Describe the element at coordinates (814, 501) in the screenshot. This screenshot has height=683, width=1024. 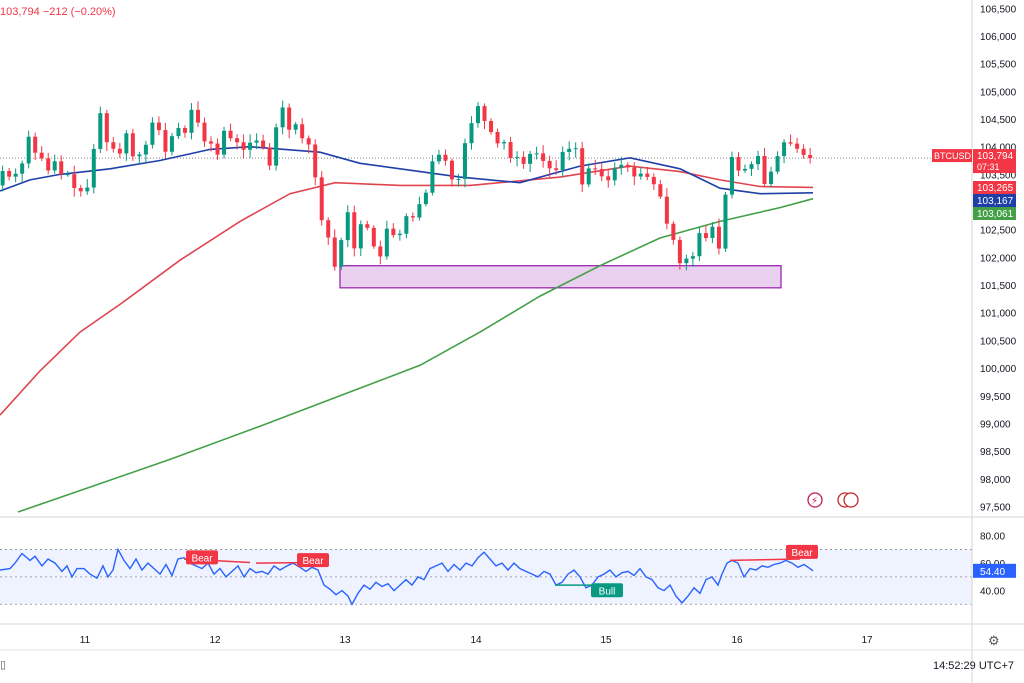
I see `lightning-glyph: ⚡` at that location.